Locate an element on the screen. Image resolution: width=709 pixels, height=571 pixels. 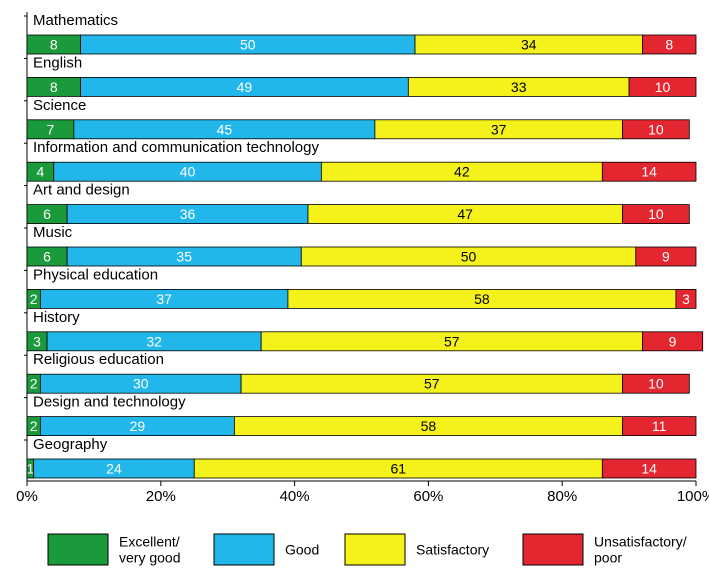
data-label: 7 is located at coordinates (51, 129).